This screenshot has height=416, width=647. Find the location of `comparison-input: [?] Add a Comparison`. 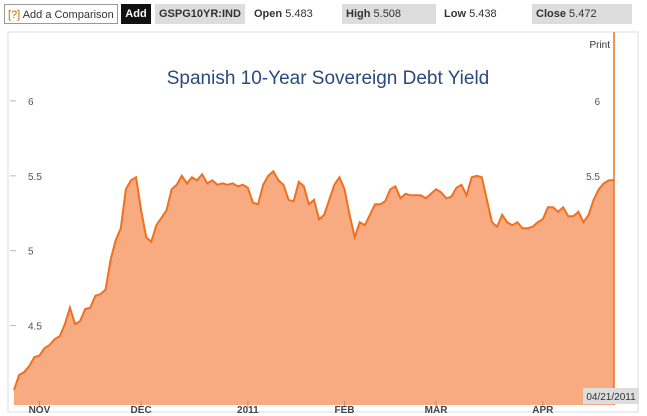

comparison-input: [?] Add a Comparison is located at coordinates (61, 14).